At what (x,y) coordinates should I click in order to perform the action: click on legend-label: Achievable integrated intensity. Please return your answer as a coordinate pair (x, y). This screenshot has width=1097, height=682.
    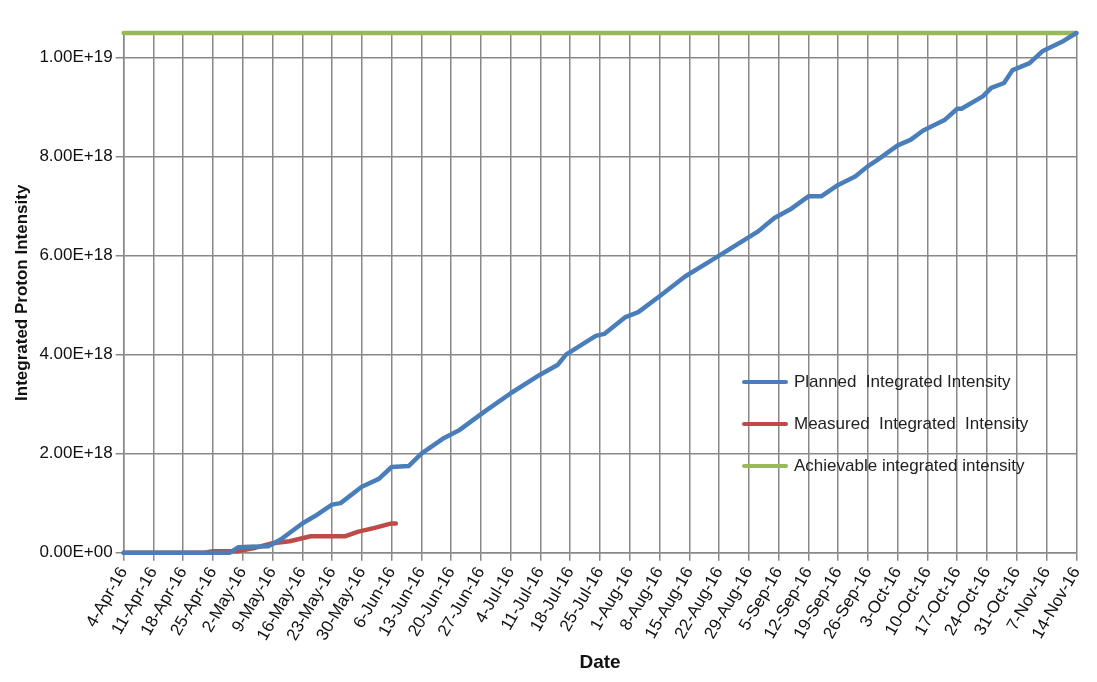
    Looking at the image, I should click on (909, 466).